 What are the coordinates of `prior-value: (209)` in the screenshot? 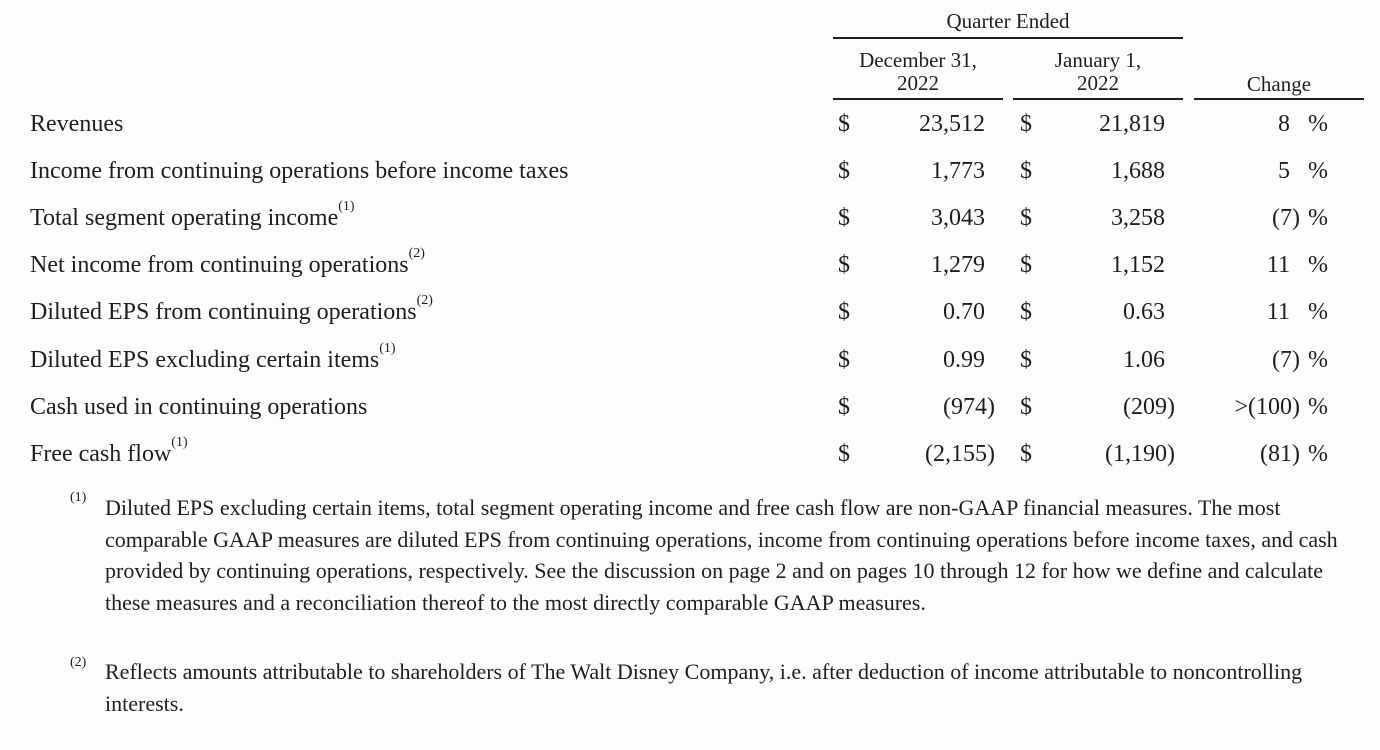 It's located at (1149, 406).